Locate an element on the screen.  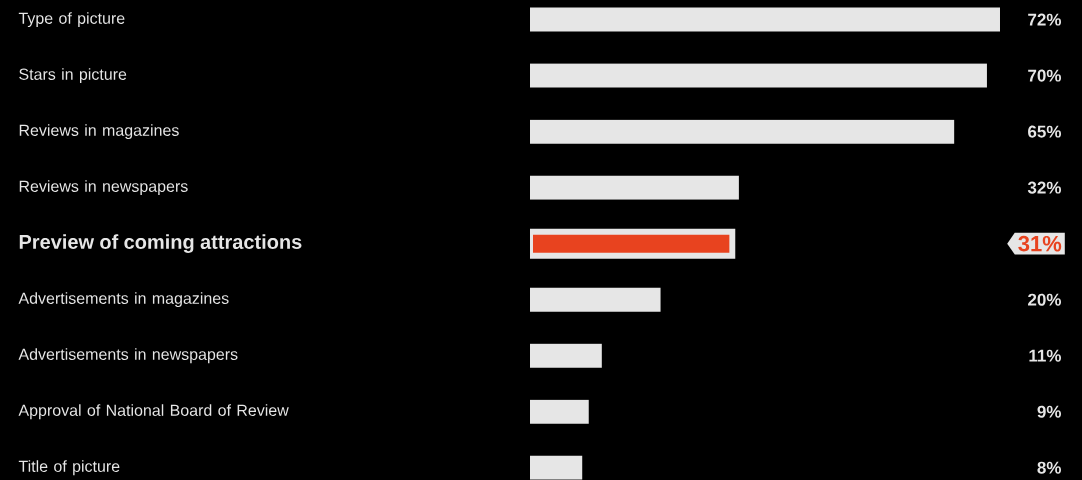
y-tick-label: Title of picture is located at coordinates (69, 468).